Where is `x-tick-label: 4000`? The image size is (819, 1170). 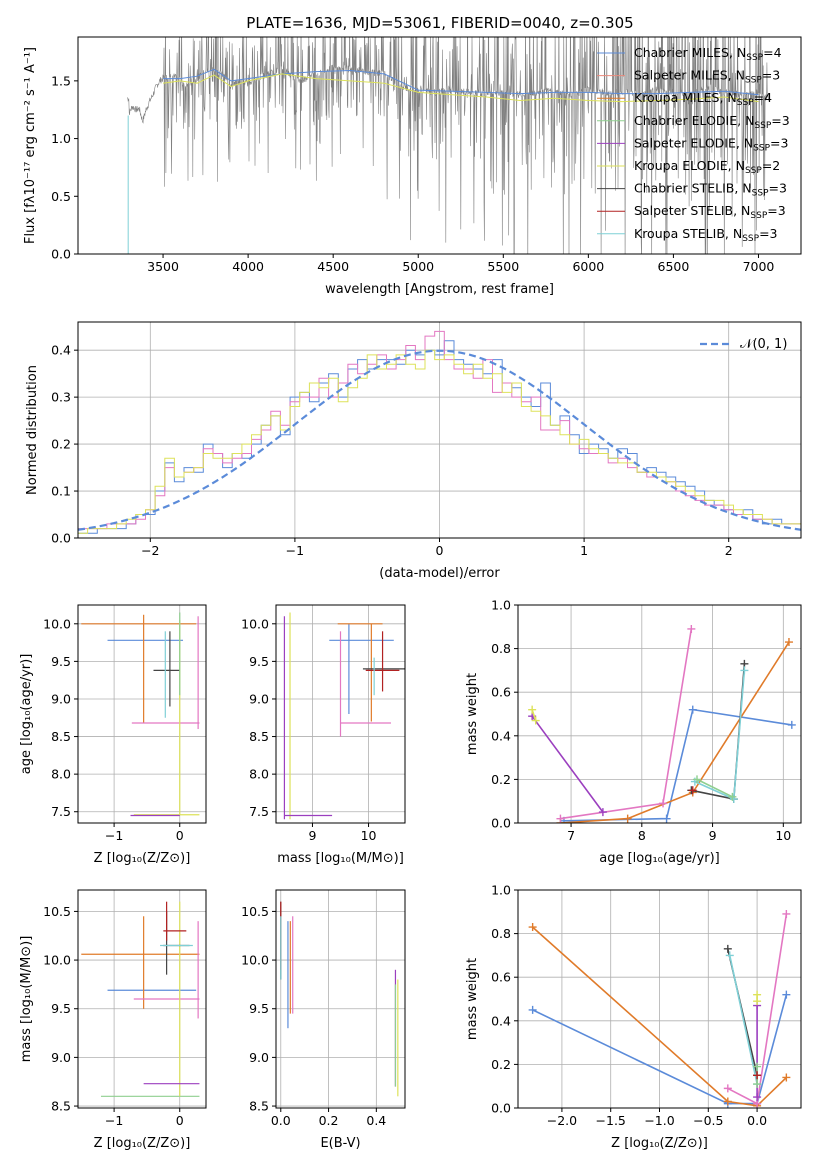
x-tick-label: 4000 is located at coordinates (248, 266).